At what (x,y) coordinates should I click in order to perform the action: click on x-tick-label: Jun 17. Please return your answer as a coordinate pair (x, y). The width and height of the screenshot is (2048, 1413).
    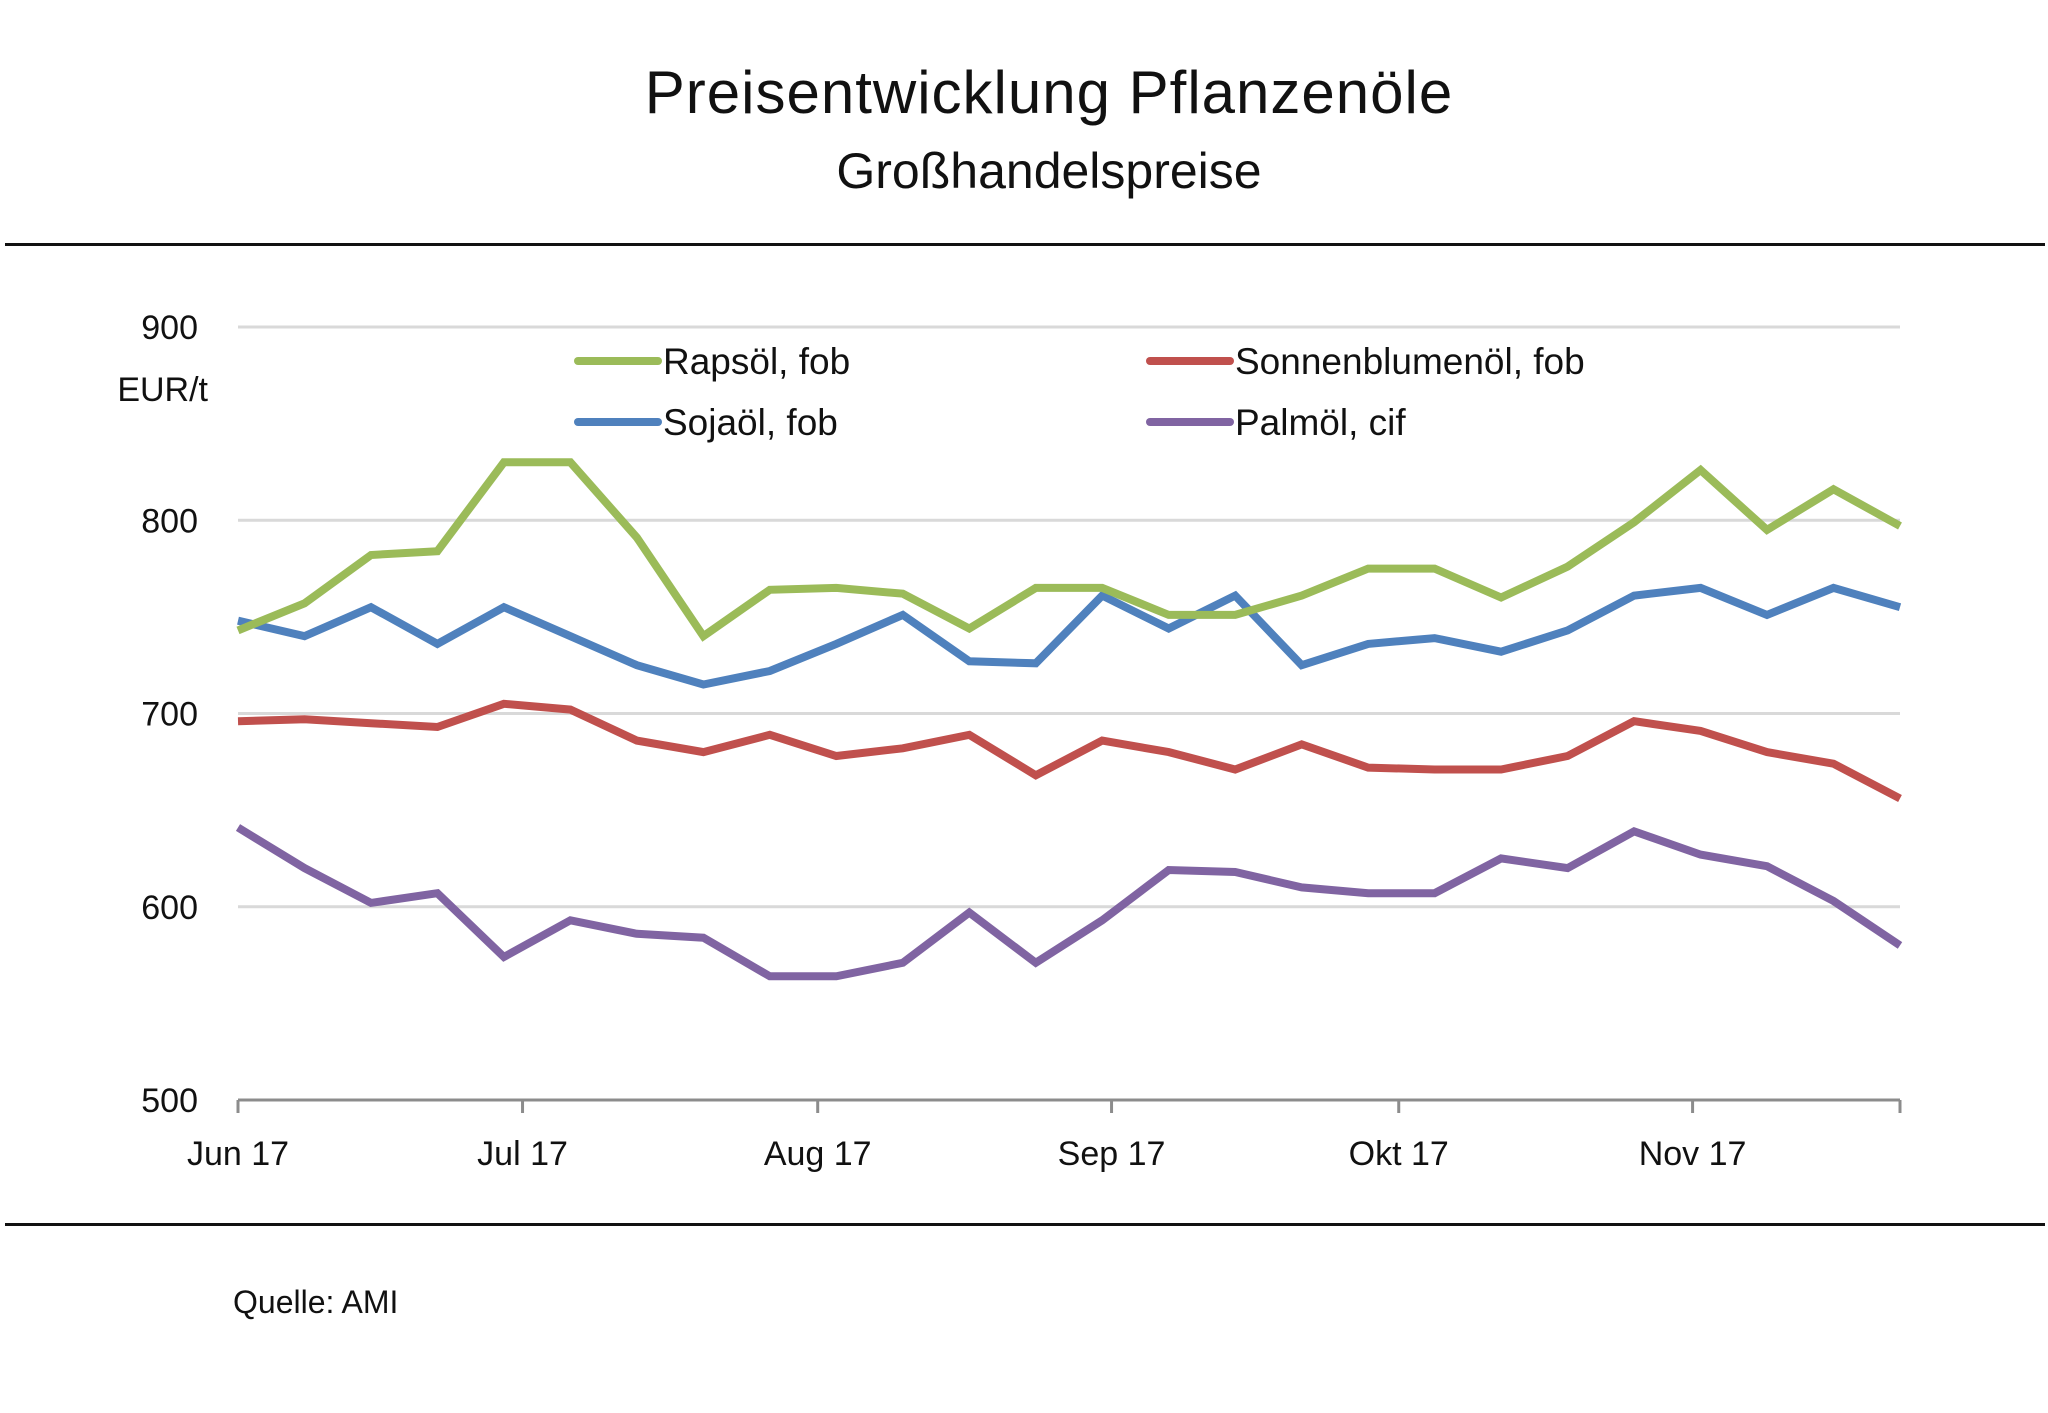
    Looking at the image, I should click on (238, 1154).